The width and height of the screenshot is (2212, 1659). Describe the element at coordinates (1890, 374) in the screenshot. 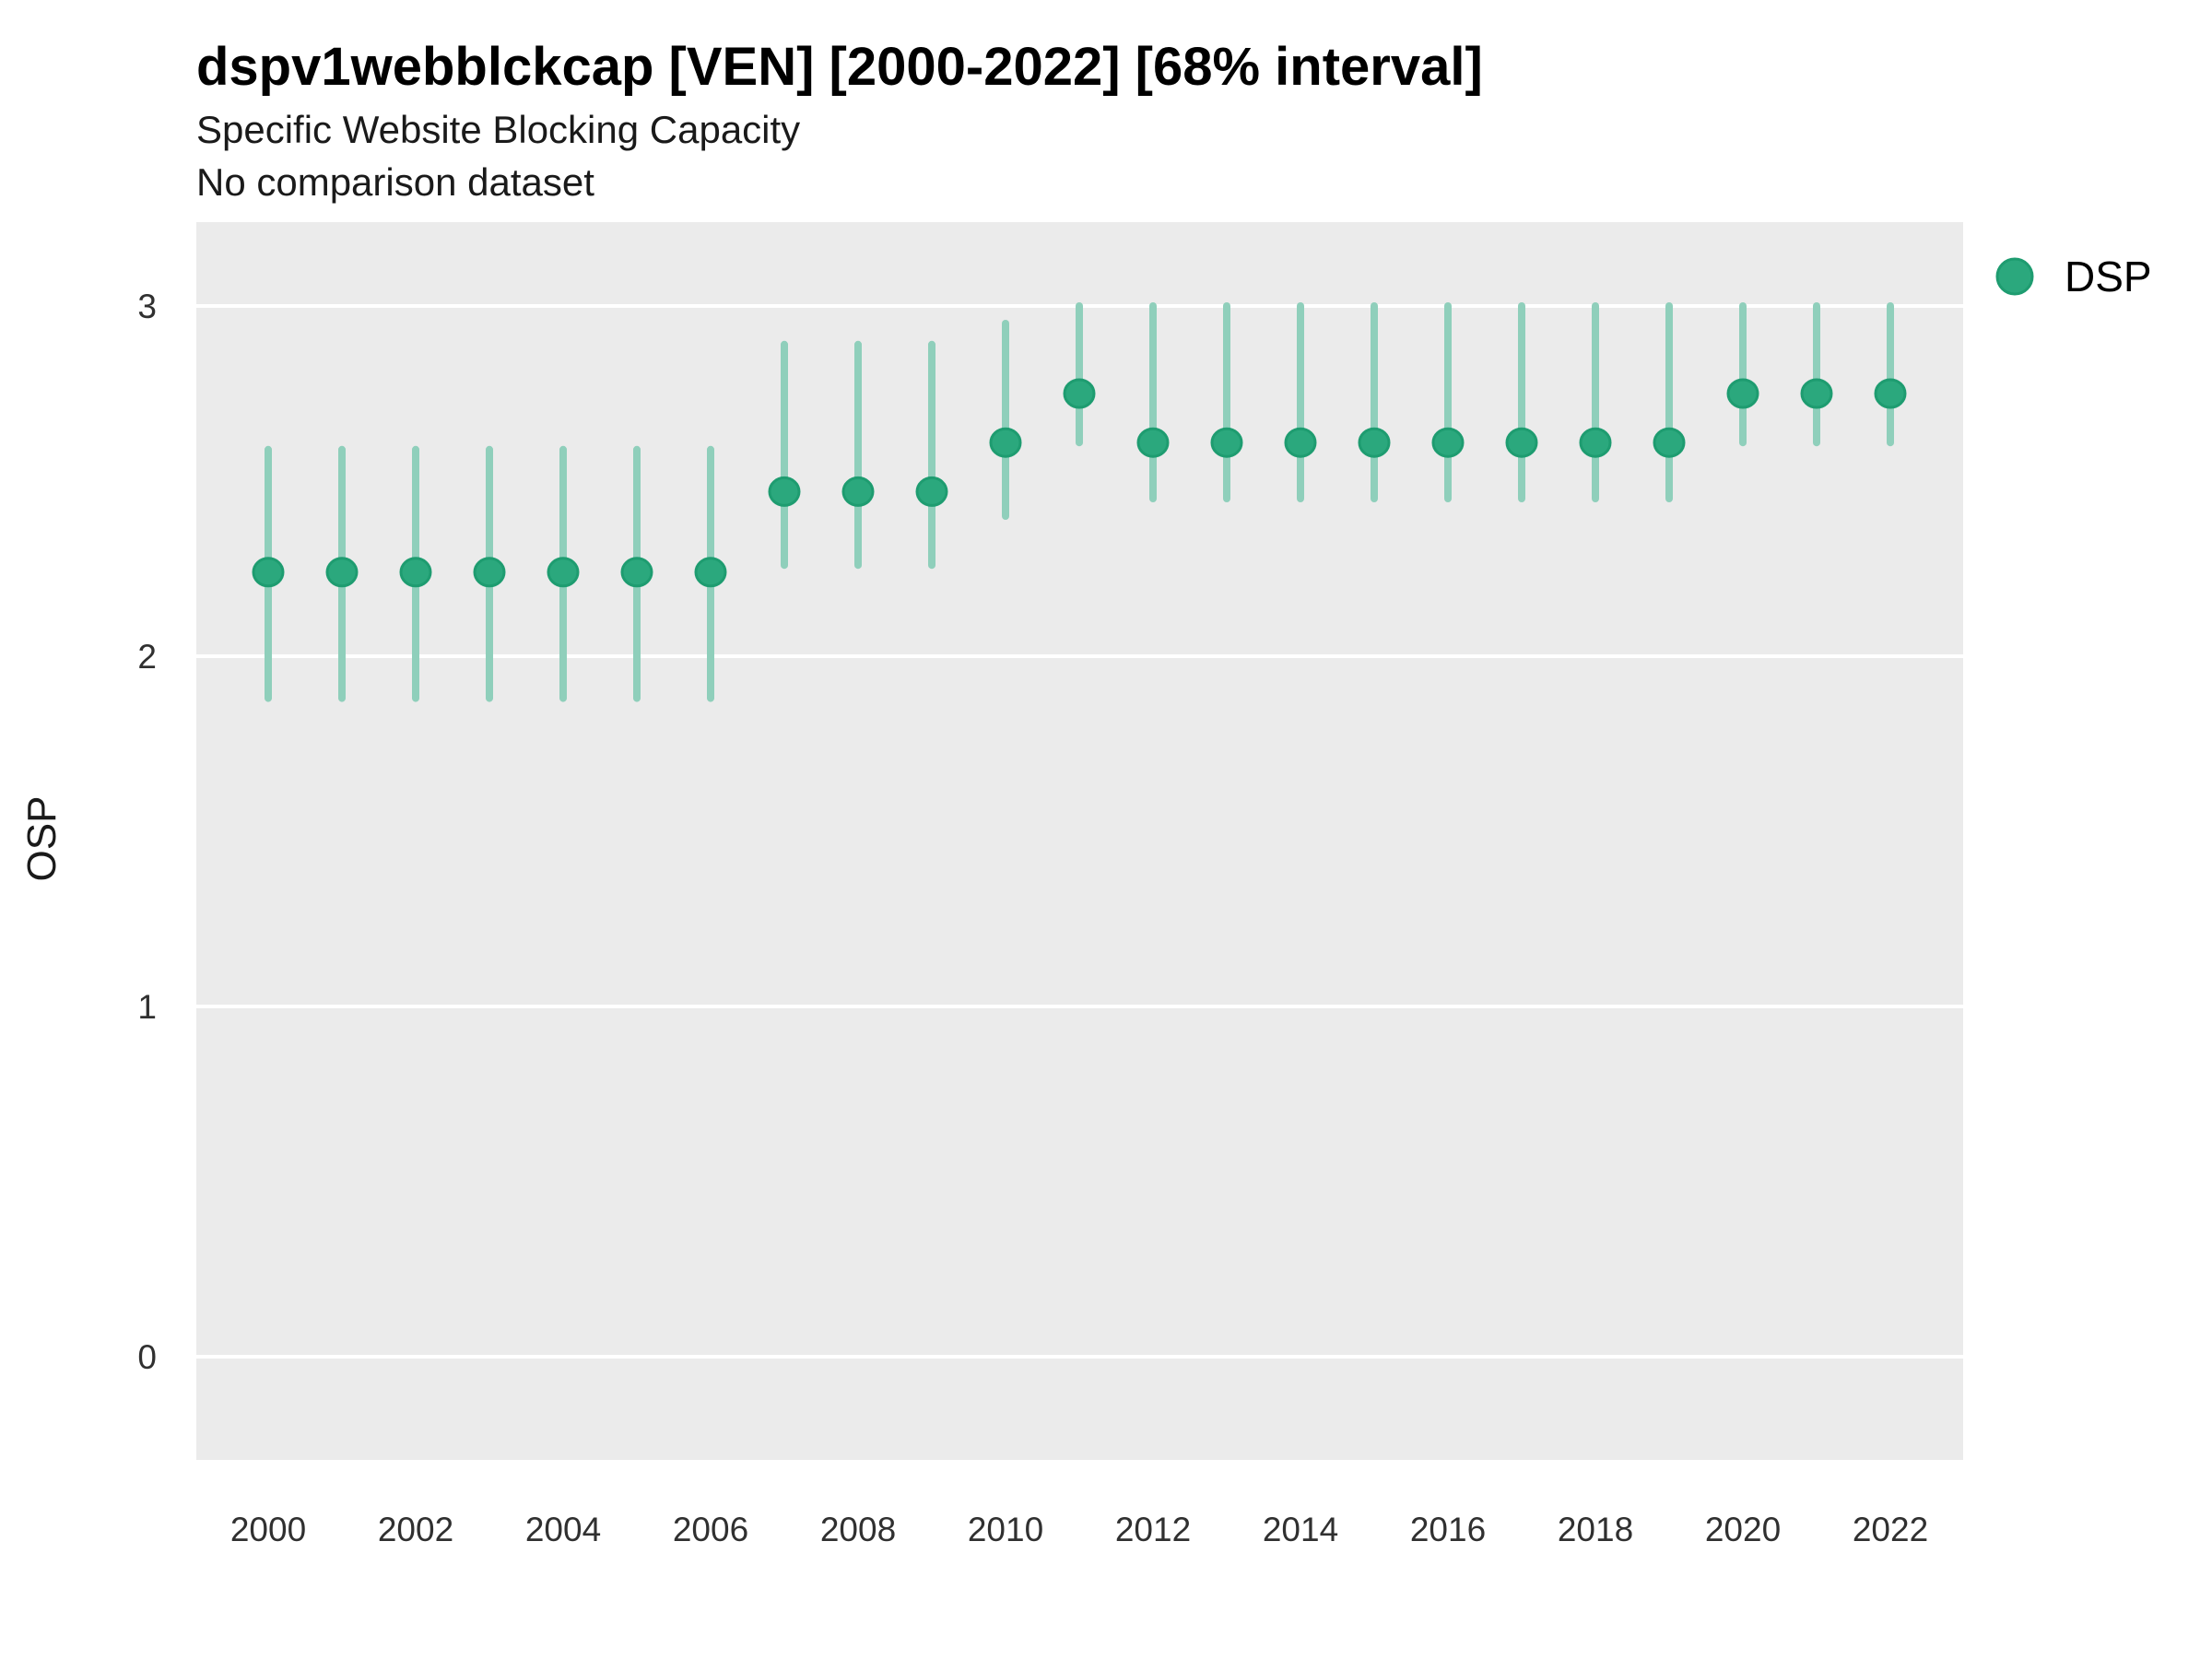

I see `pointrange-2022` at that location.